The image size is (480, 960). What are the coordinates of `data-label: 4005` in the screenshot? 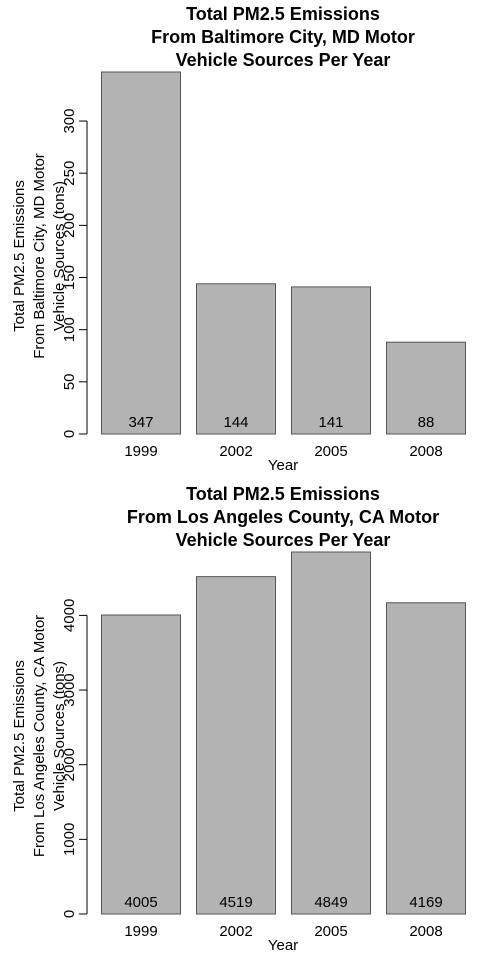 It's located at (140, 902).